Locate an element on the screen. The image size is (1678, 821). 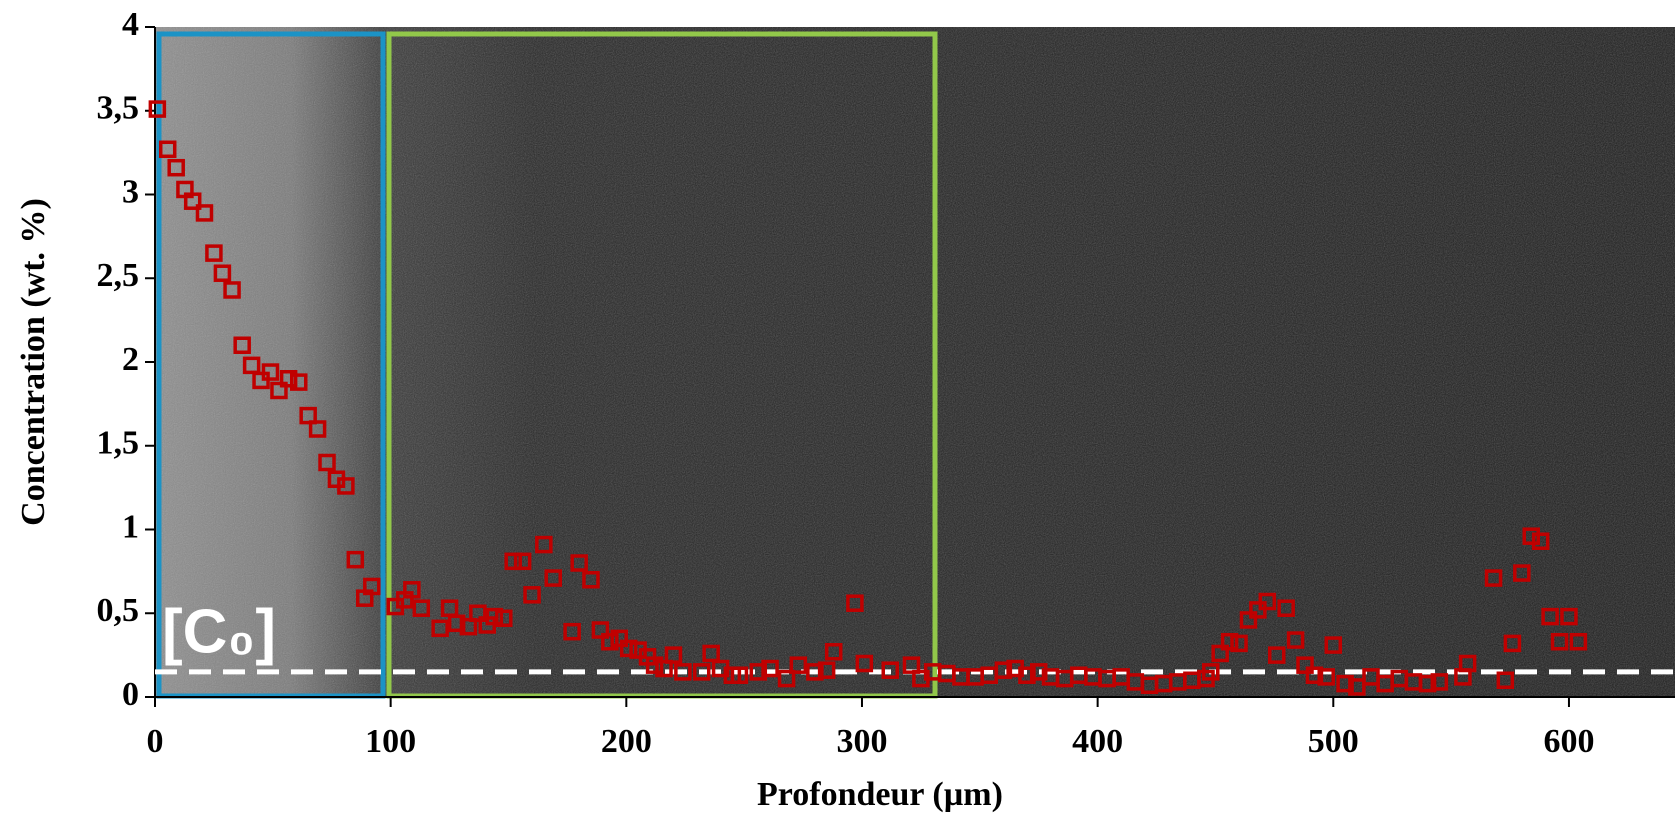
x-tick-label: 600 is located at coordinates (1568, 741).